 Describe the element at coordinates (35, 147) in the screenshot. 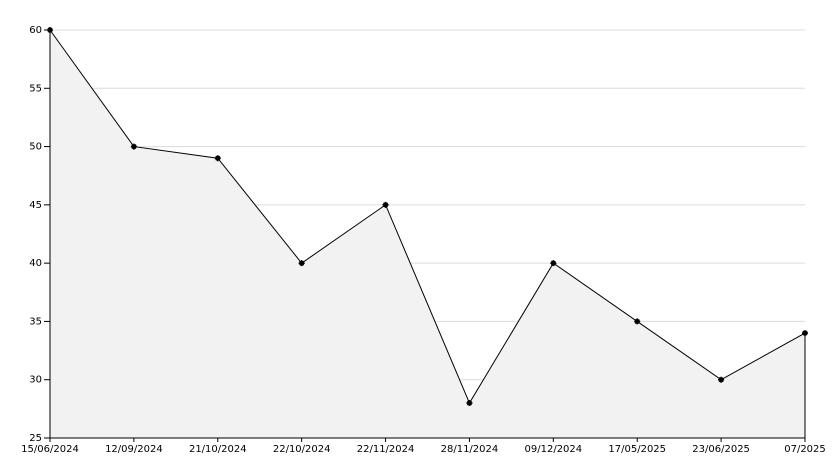

I see `y-tick-label: 50` at that location.